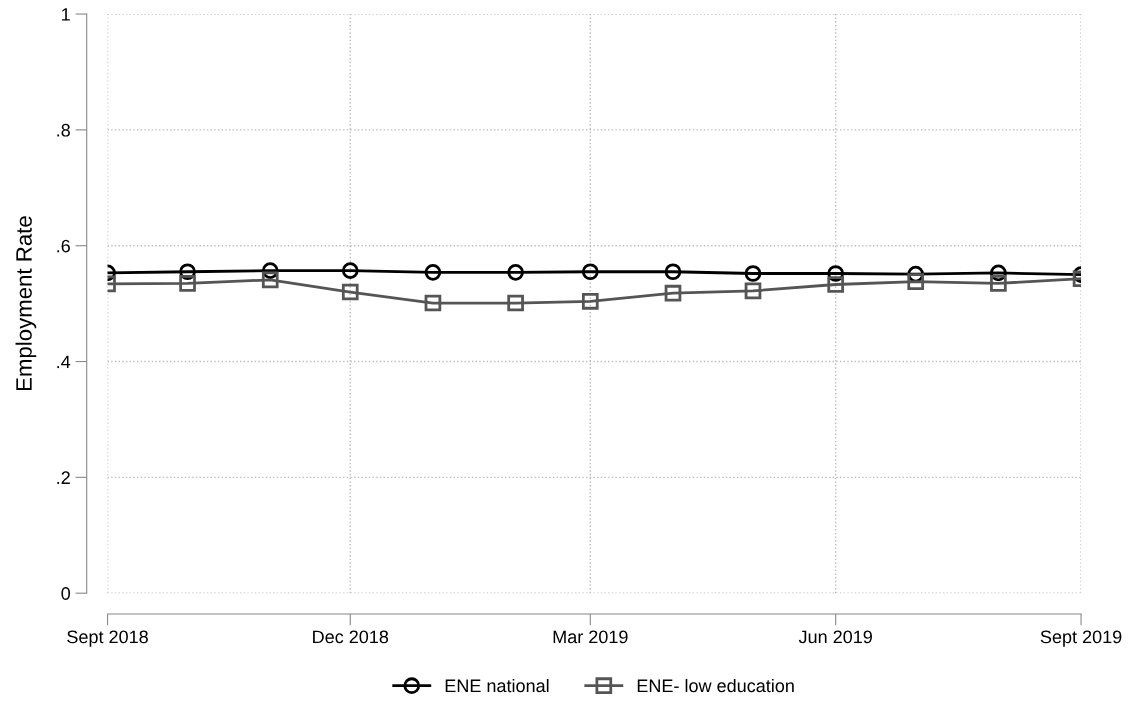  Describe the element at coordinates (835, 637) in the screenshot. I see `x-tick-label: Jun 2019` at that location.